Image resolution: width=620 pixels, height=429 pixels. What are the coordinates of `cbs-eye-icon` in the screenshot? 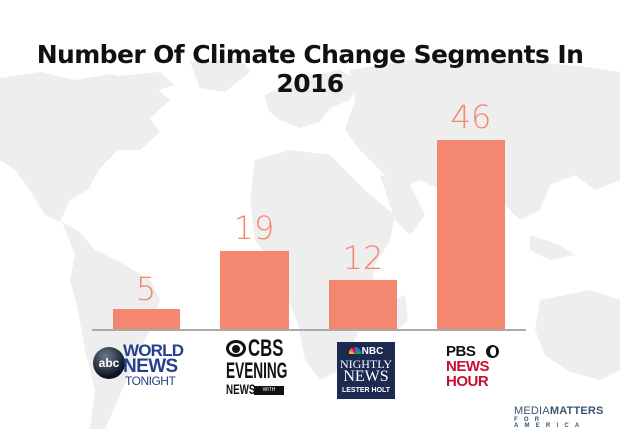 It's located at (236, 348).